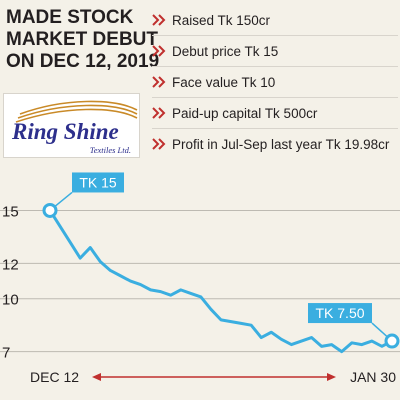 This screenshot has width=400, height=400. I want to click on fact-item: Face value Tk 10, so click(275, 82).